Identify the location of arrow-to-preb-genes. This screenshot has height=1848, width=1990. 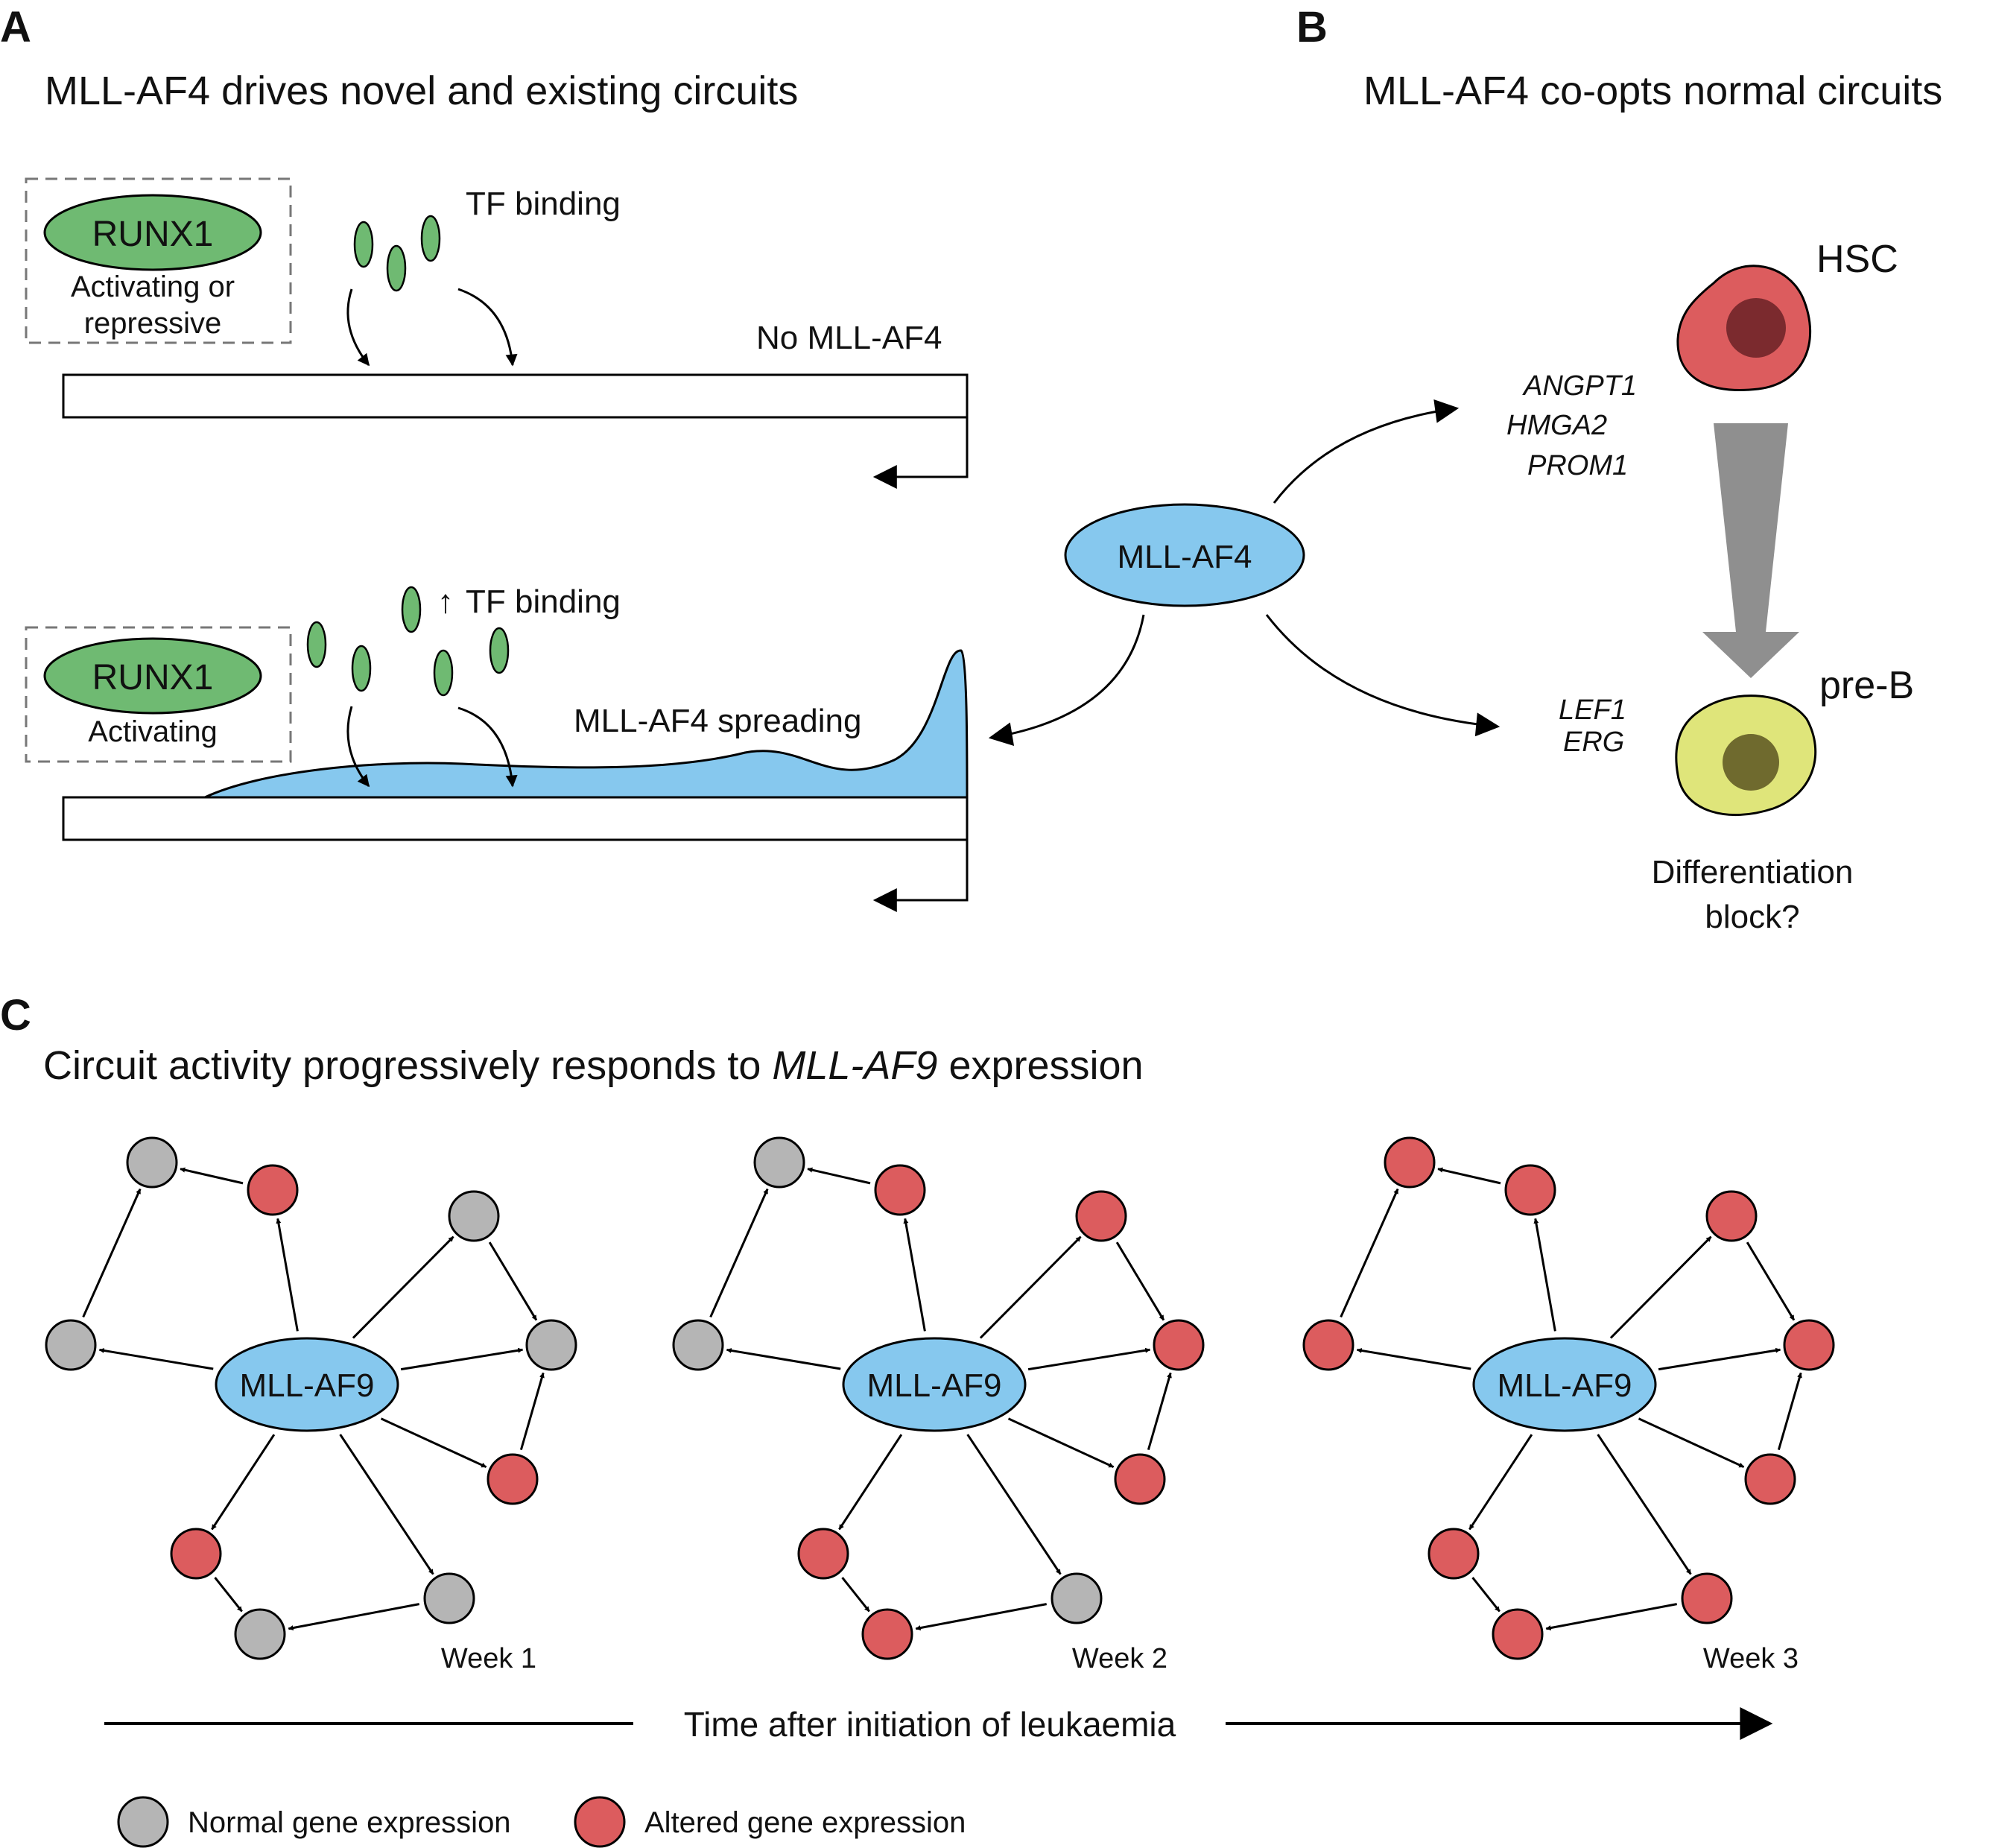
(1383, 675).